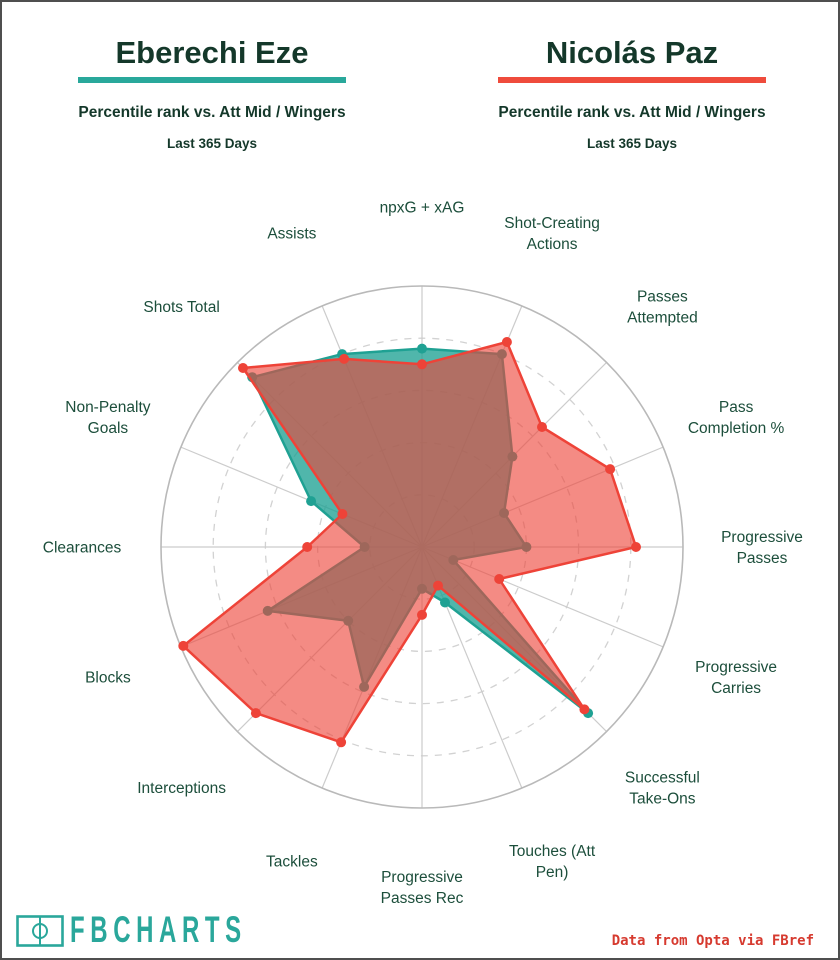  What do you see at coordinates (552, 862) in the screenshot?
I see `axis-label: Touches (Att Pen)` at bounding box center [552, 862].